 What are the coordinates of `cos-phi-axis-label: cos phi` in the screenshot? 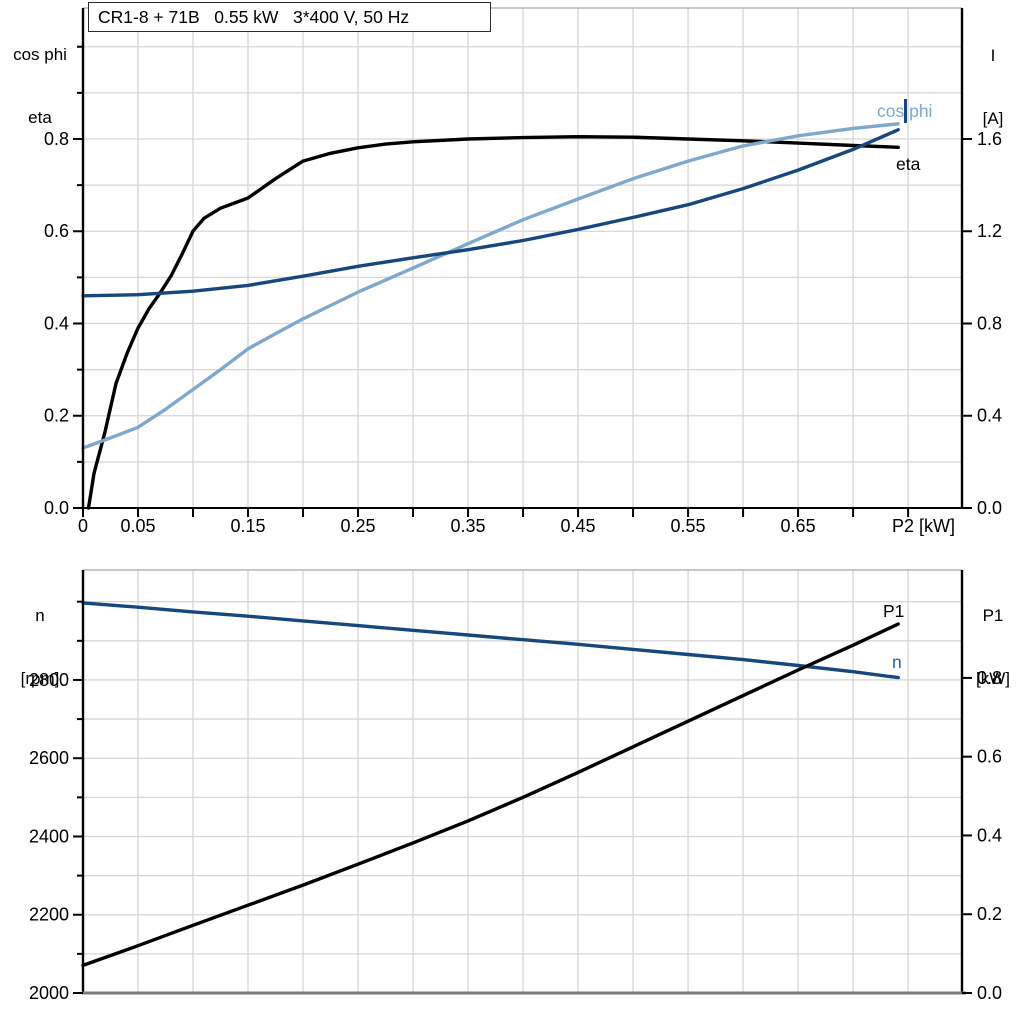 It's located at (40, 54).